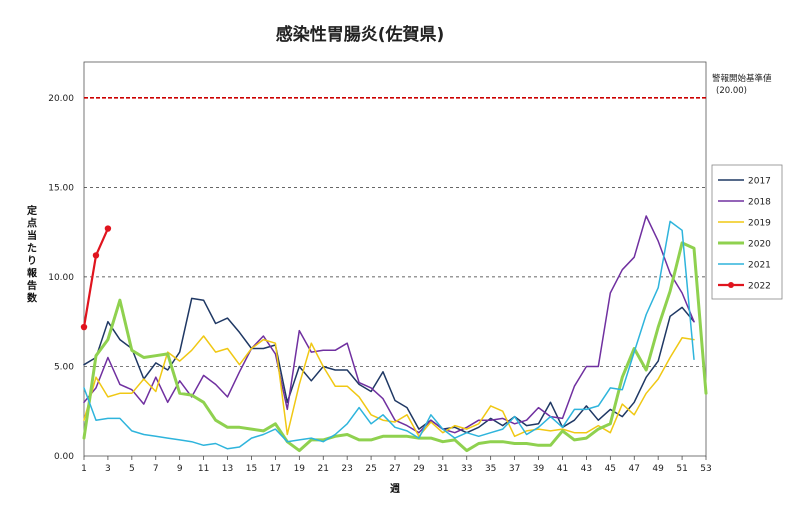  I want to click on x-tick-label: 35, so click(490, 469).